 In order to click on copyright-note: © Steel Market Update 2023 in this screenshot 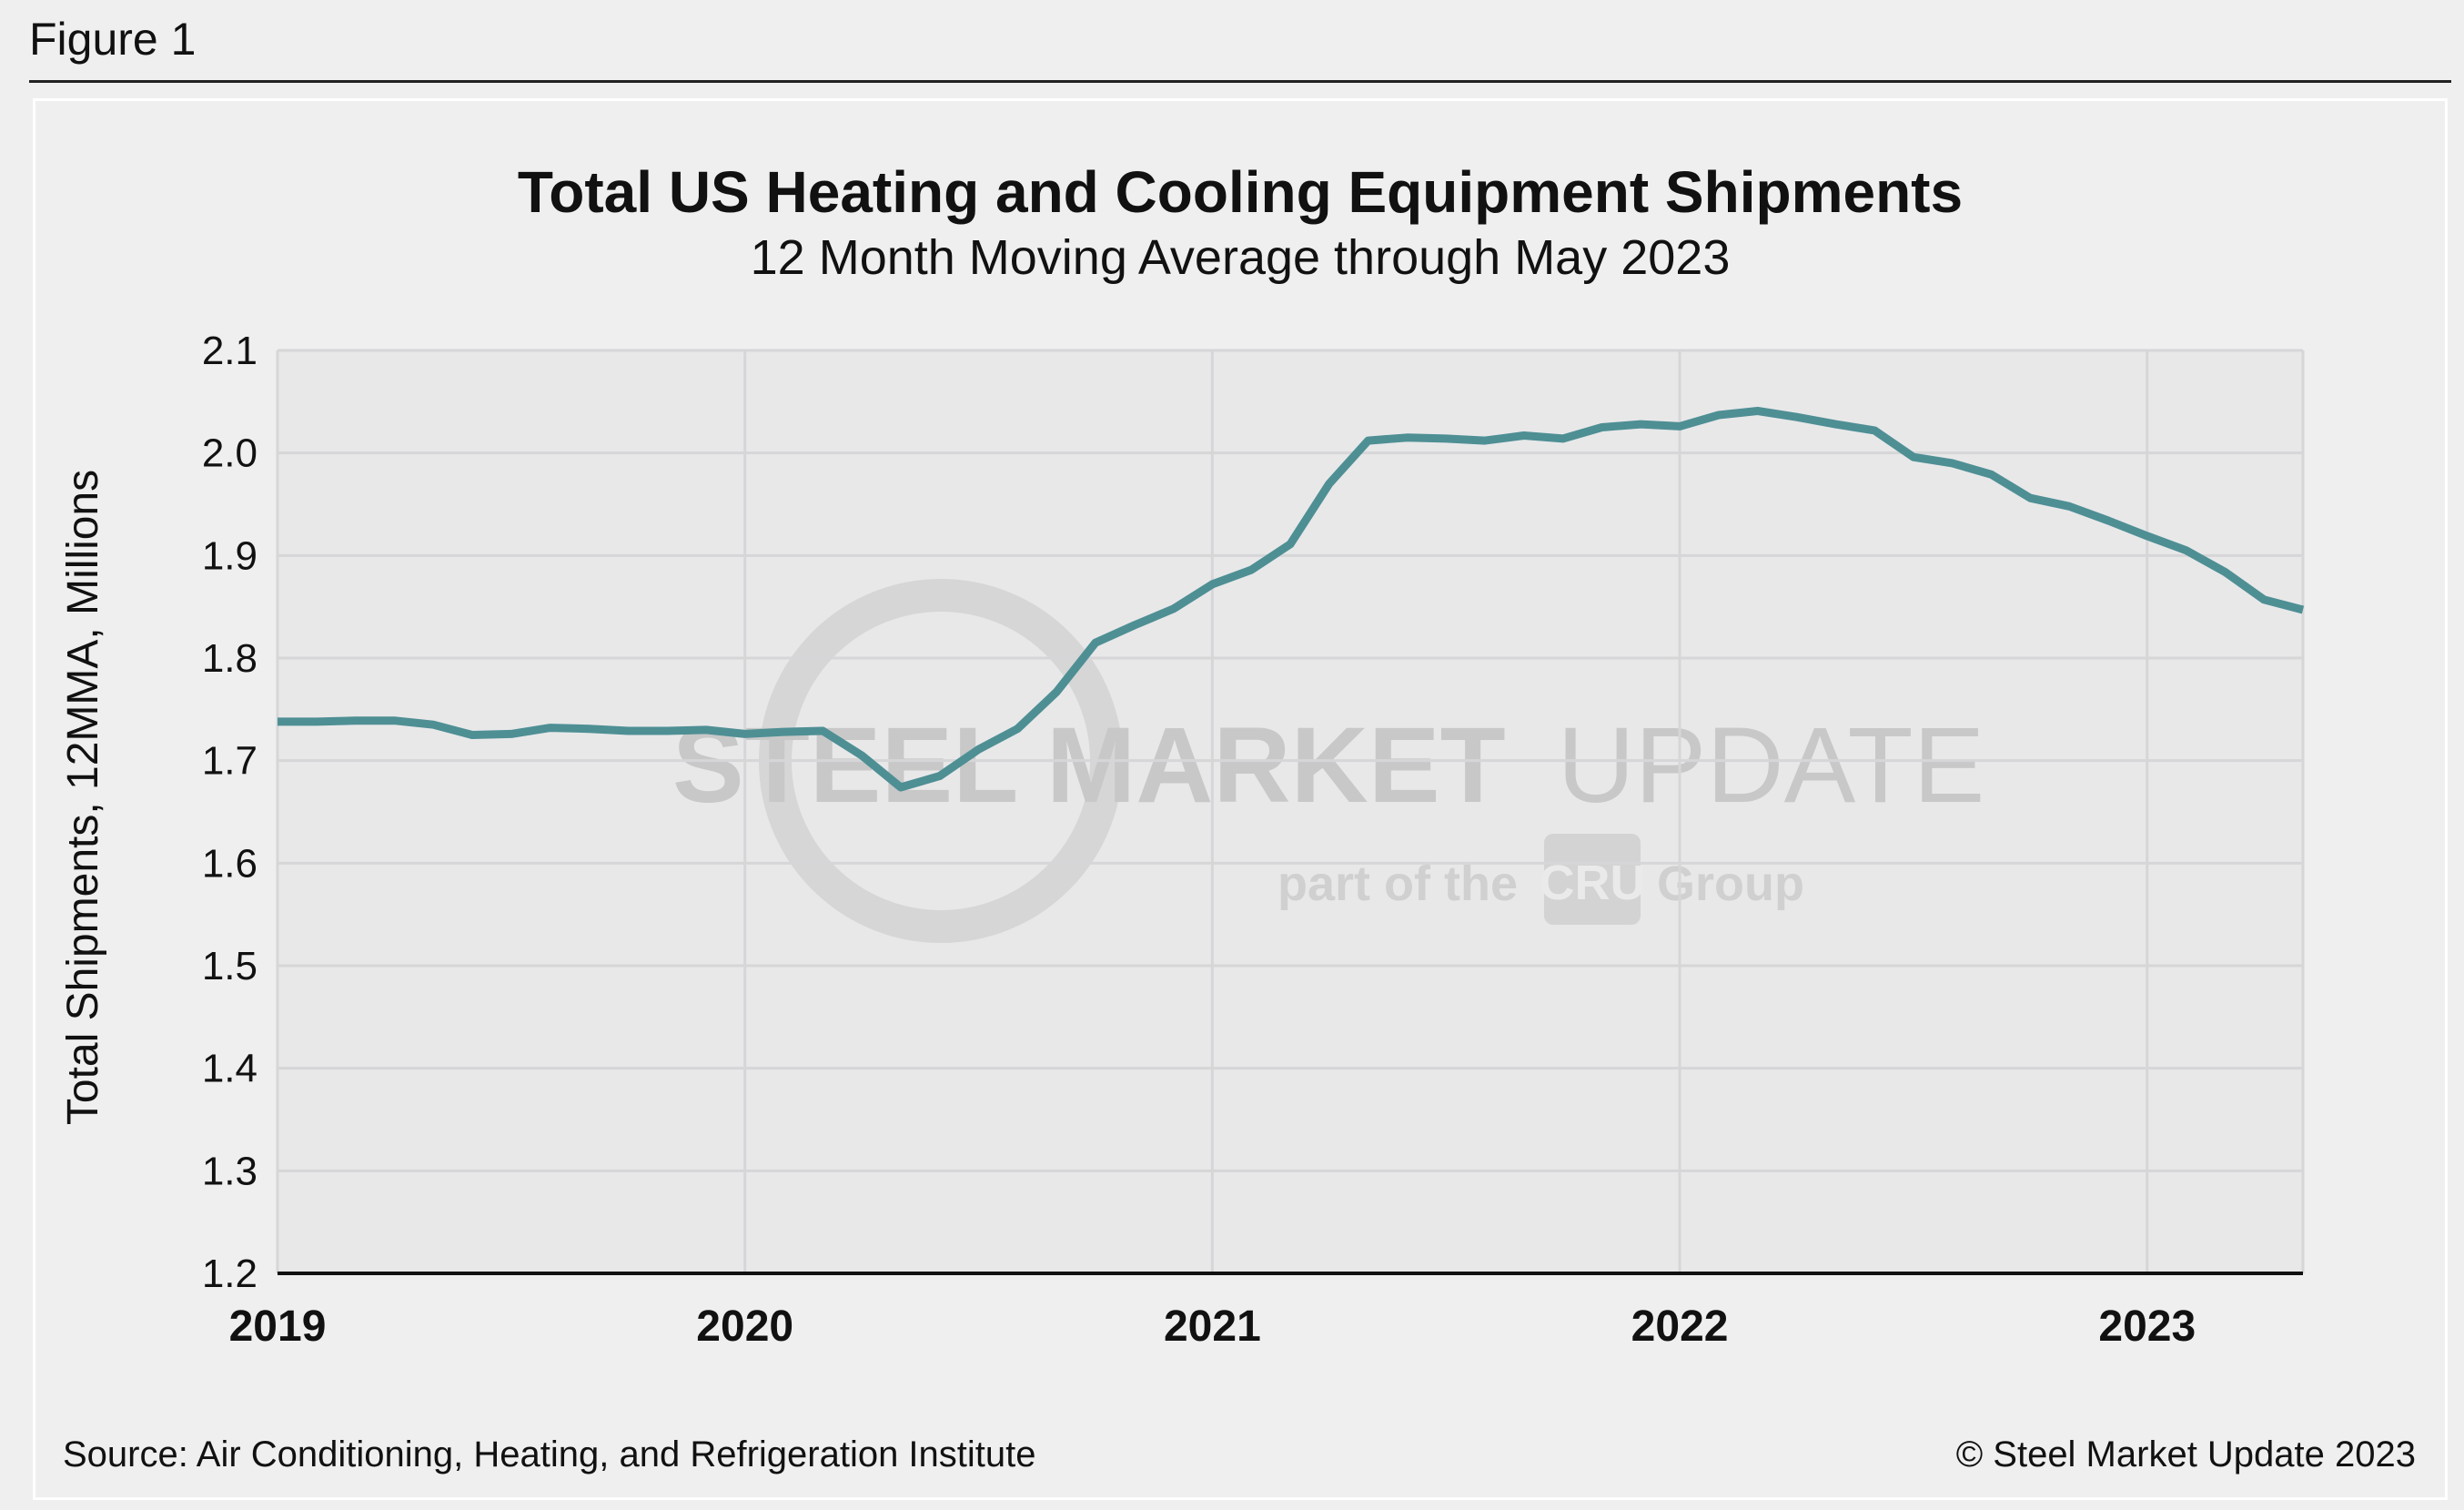, I will do `click(2186, 1454)`.